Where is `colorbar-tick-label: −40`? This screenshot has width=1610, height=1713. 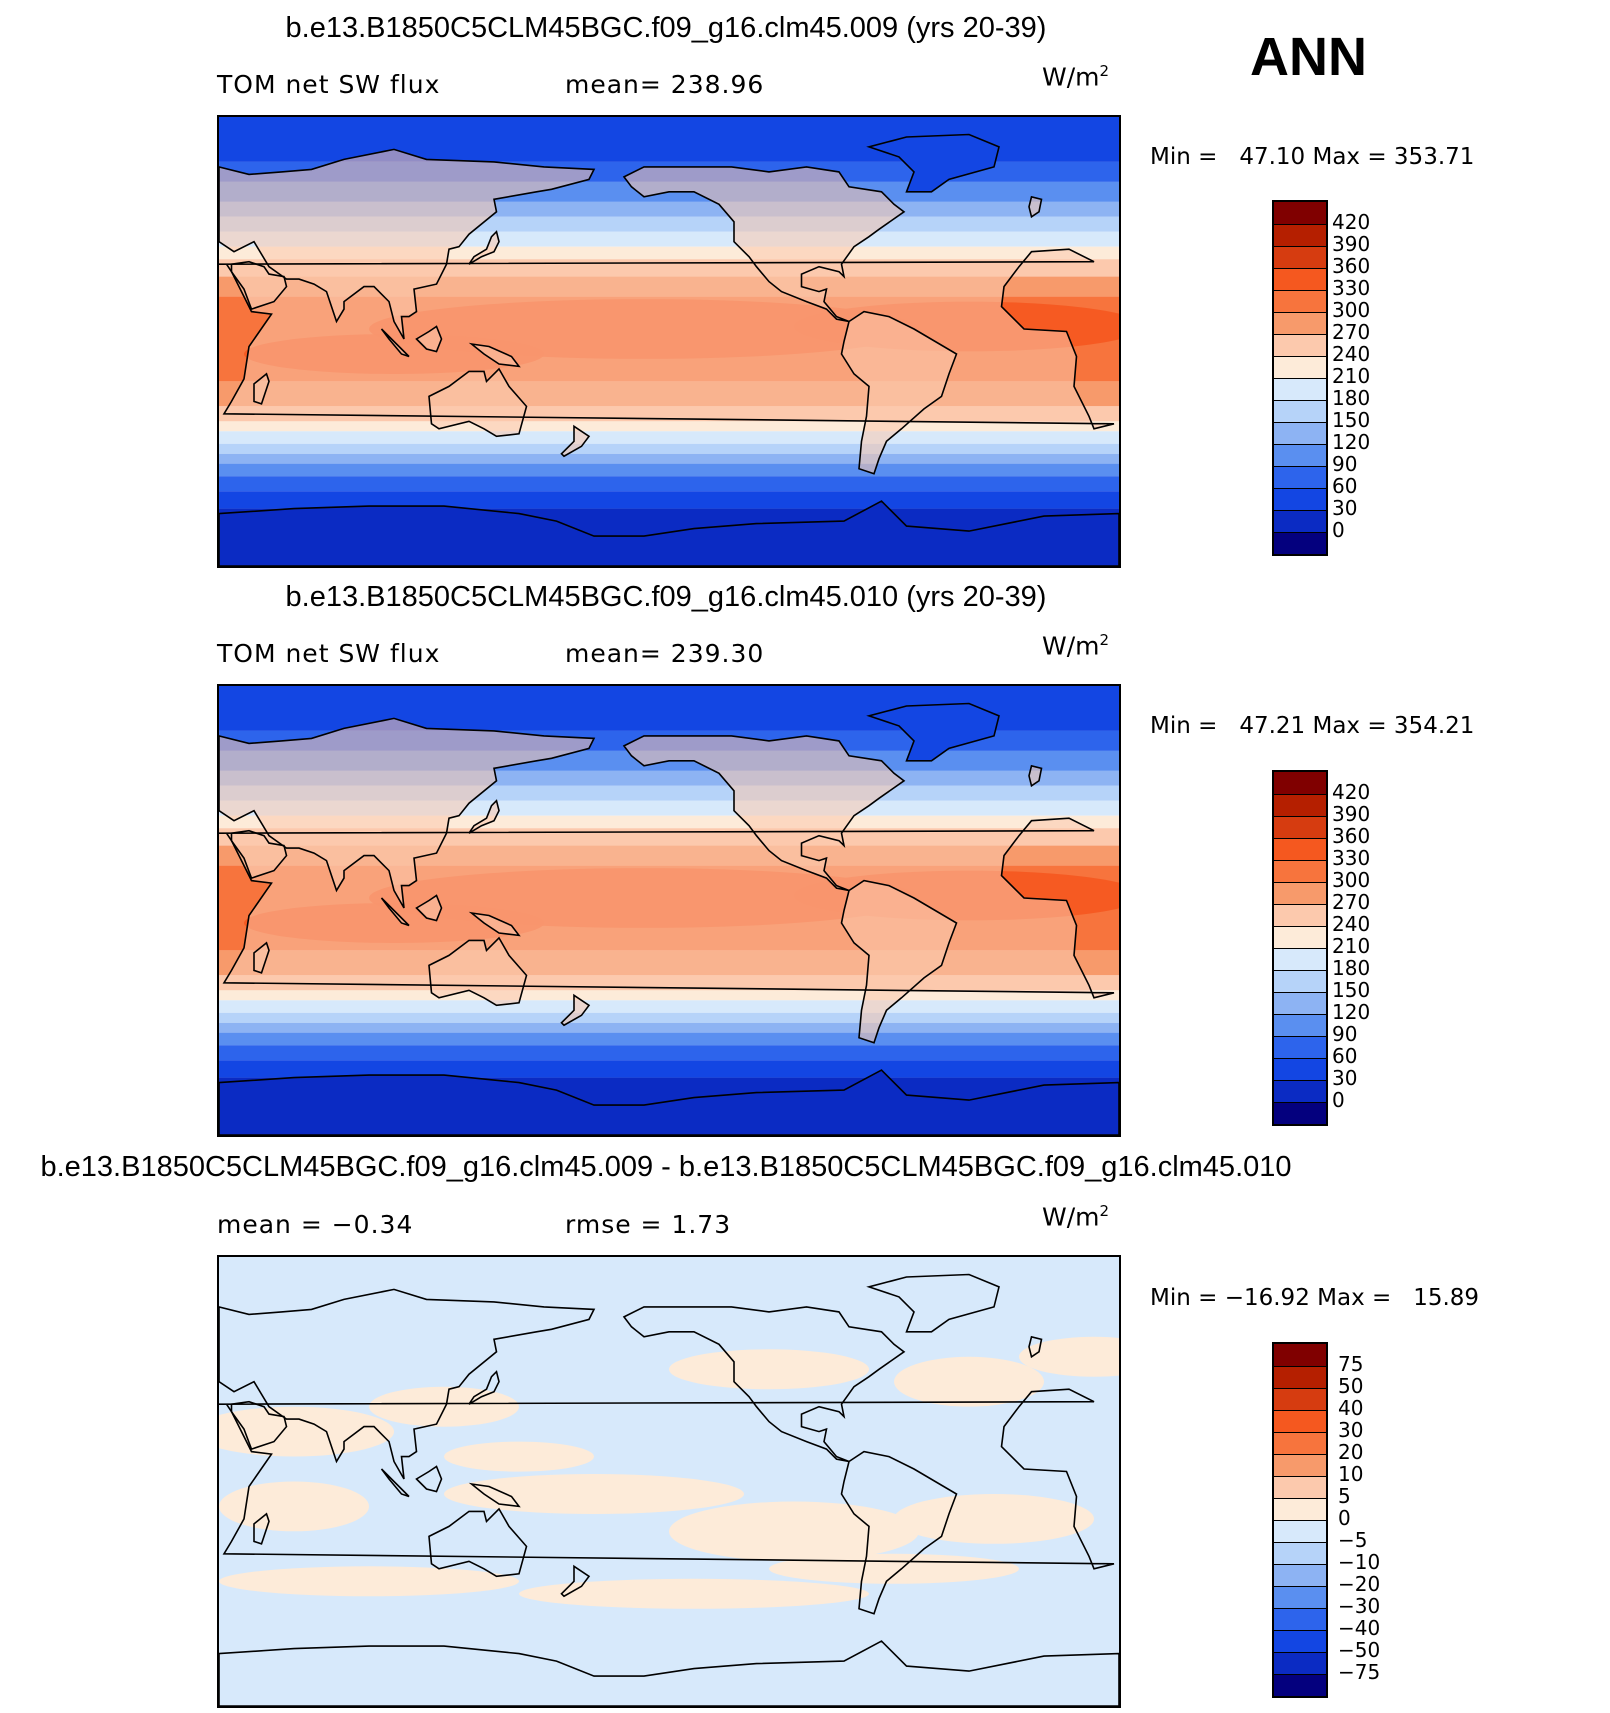
colorbar-tick-label: −40 is located at coordinates (1359, 1628).